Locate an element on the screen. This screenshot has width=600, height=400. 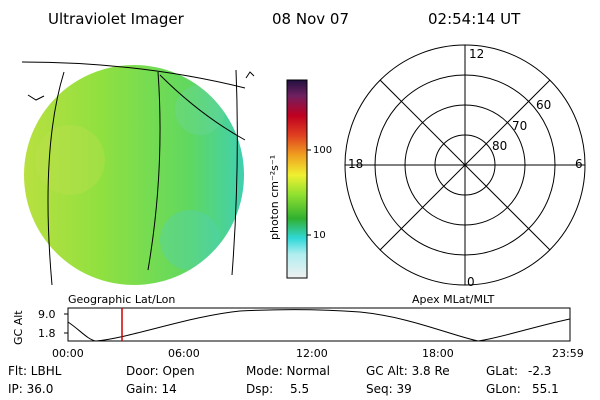
colorbar-scale is located at coordinates (297, 179).